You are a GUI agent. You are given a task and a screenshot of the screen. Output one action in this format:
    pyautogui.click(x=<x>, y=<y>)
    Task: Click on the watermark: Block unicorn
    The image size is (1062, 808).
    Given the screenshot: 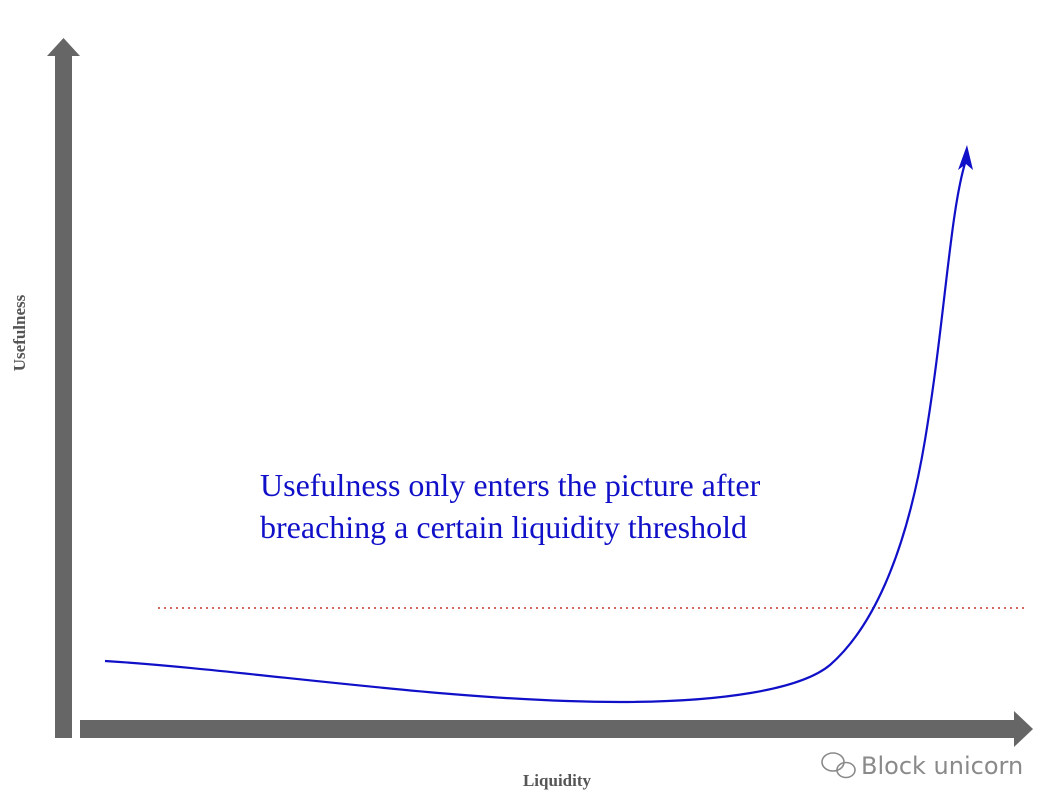 What is the action you would take?
    pyautogui.click(x=942, y=766)
    